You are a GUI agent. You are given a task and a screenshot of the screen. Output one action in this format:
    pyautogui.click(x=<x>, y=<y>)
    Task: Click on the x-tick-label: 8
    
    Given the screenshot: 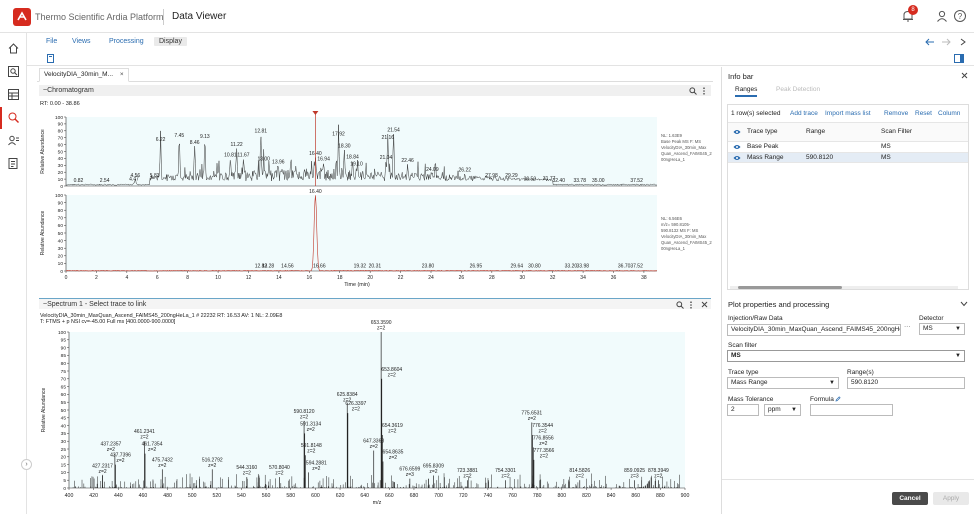 What is the action you would take?
    pyautogui.click(x=187, y=278)
    